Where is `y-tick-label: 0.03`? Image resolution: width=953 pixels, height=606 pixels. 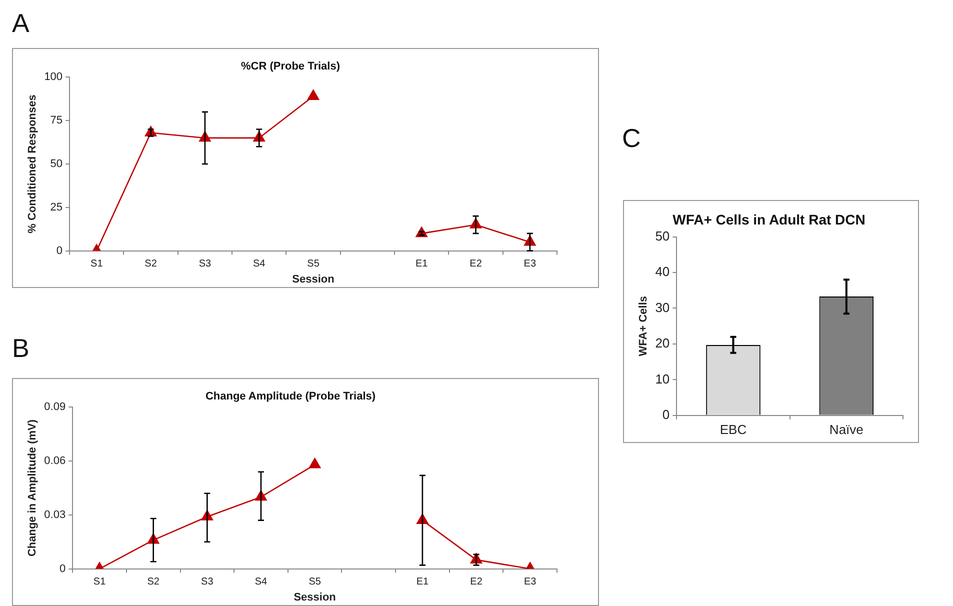 y-tick-label: 0.03 is located at coordinates (55, 514).